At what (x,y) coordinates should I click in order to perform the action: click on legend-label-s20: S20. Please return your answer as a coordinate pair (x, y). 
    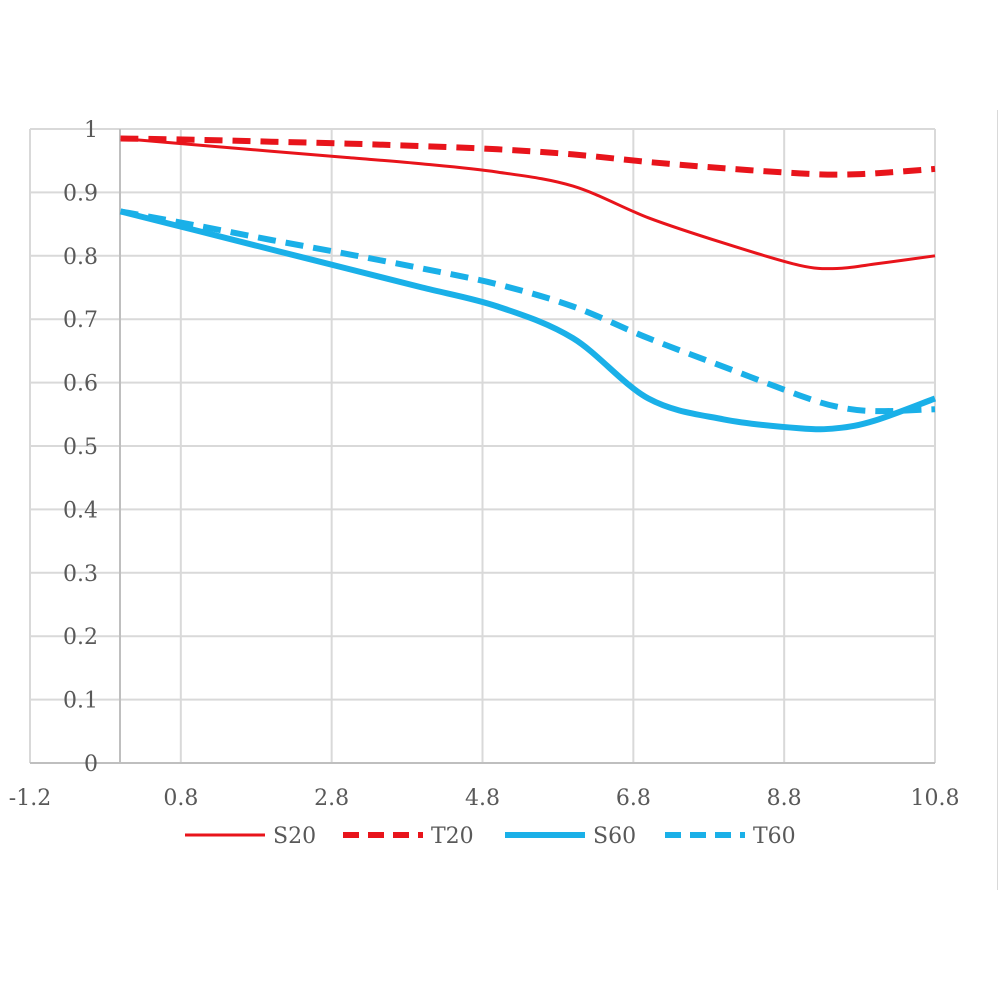
    Looking at the image, I should click on (294, 836).